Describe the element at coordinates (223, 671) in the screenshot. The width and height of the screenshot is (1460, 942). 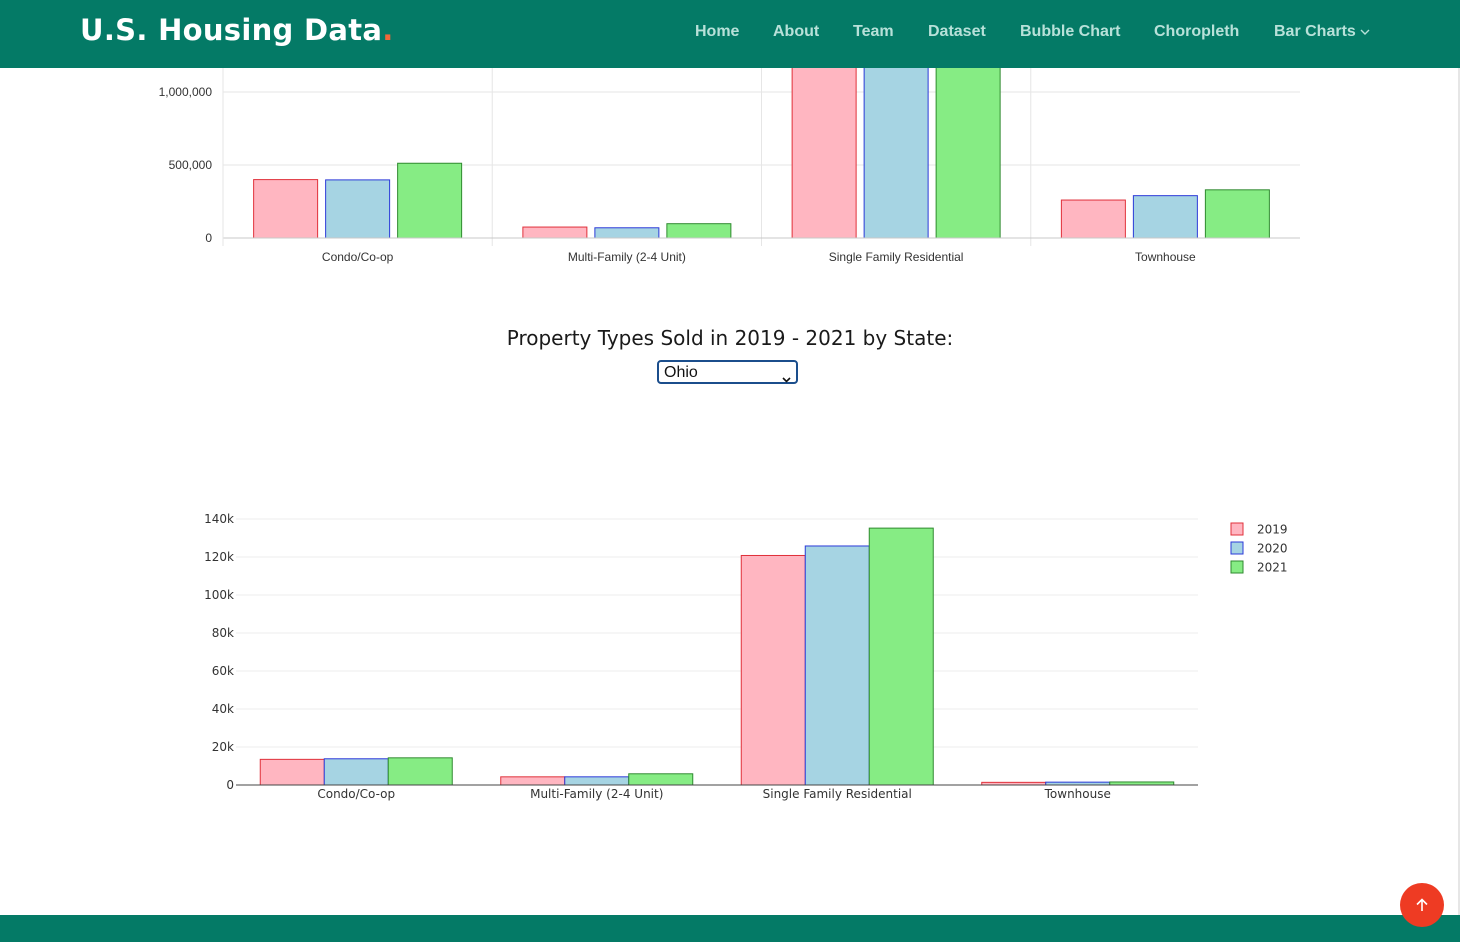
I see `y-tick-label: 60k` at that location.